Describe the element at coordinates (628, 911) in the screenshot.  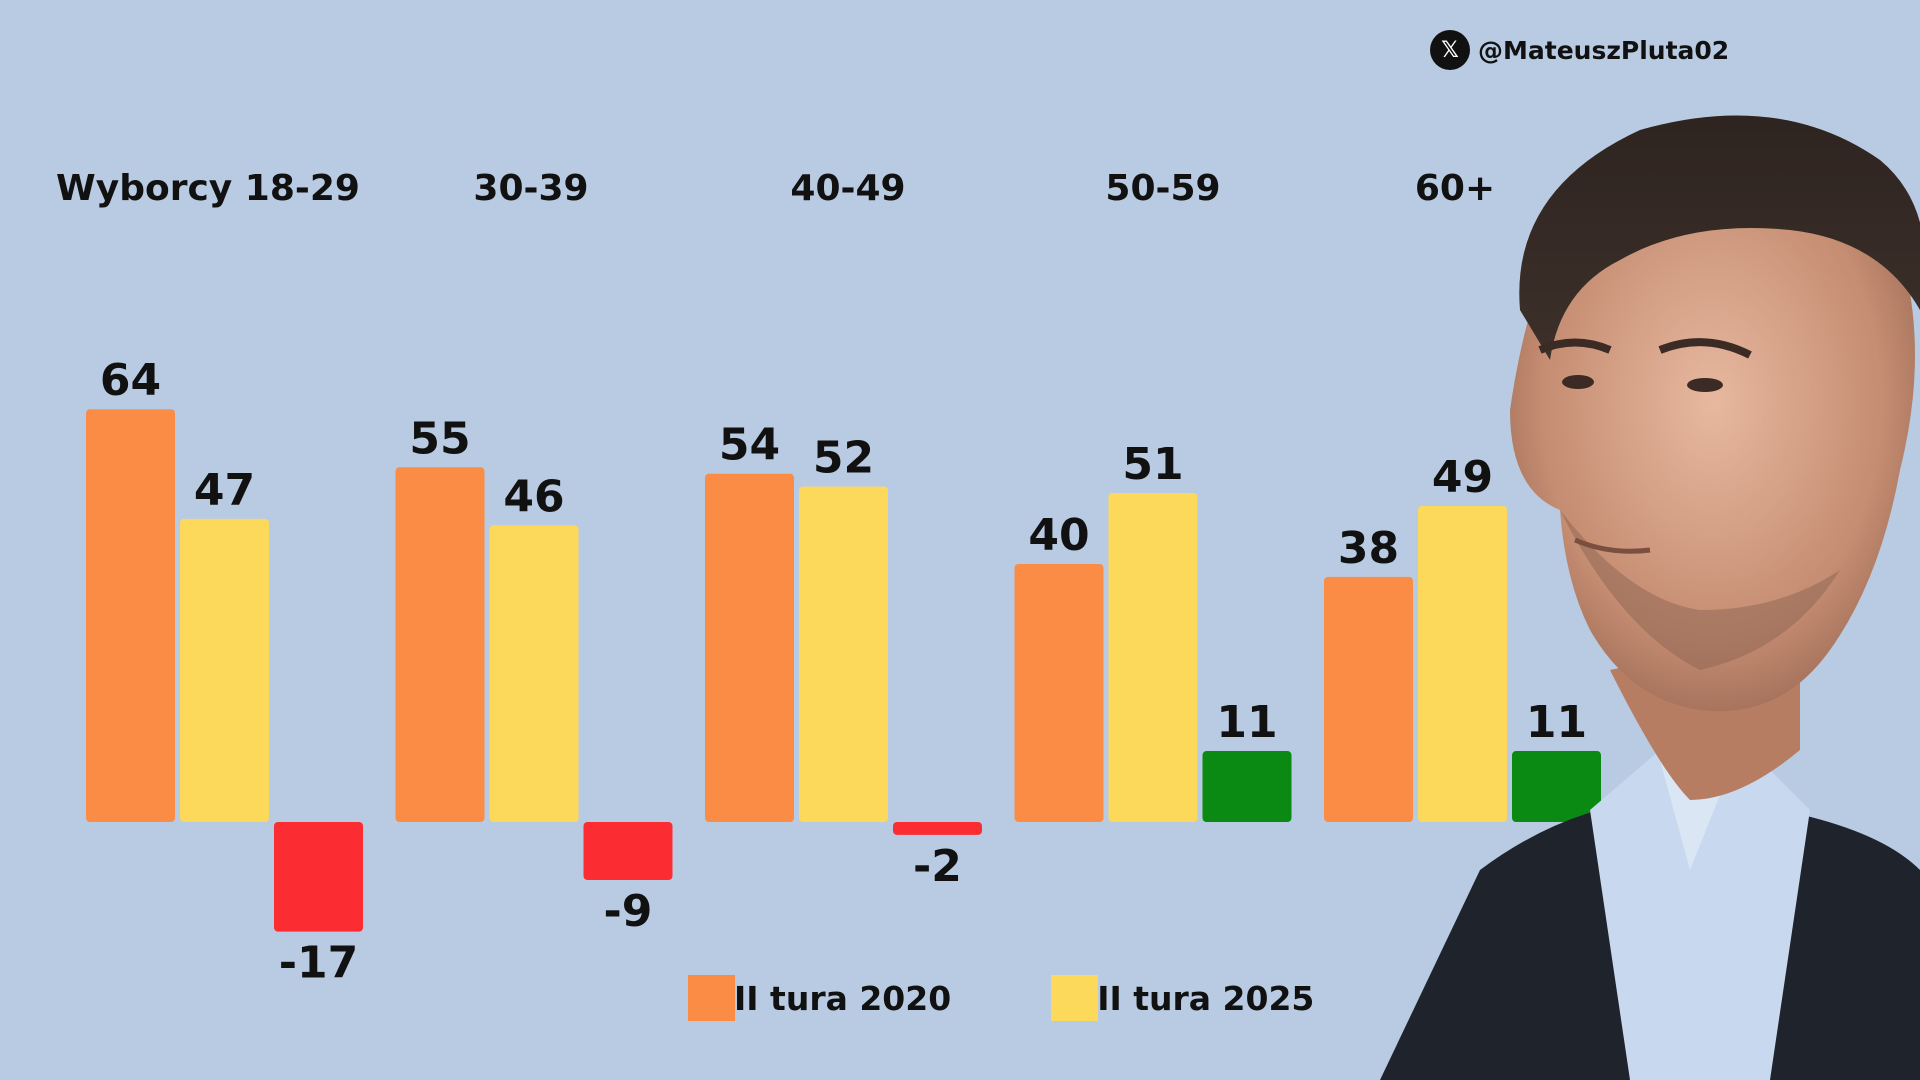
I see `data-label: -9` at that location.